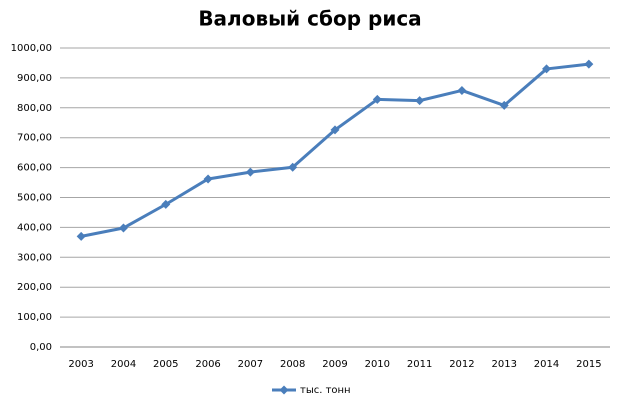  What do you see at coordinates (588, 364) in the screenshot?
I see `x-tick-label: 2015` at bounding box center [588, 364].